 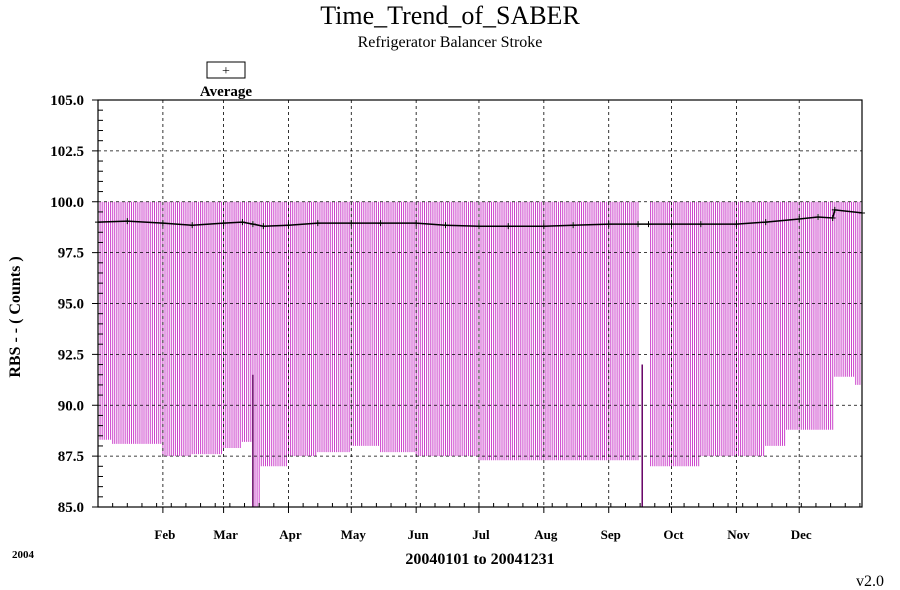 What do you see at coordinates (164, 534) in the screenshot?
I see `x-tick-label: Feb` at bounding box center [164, 534].